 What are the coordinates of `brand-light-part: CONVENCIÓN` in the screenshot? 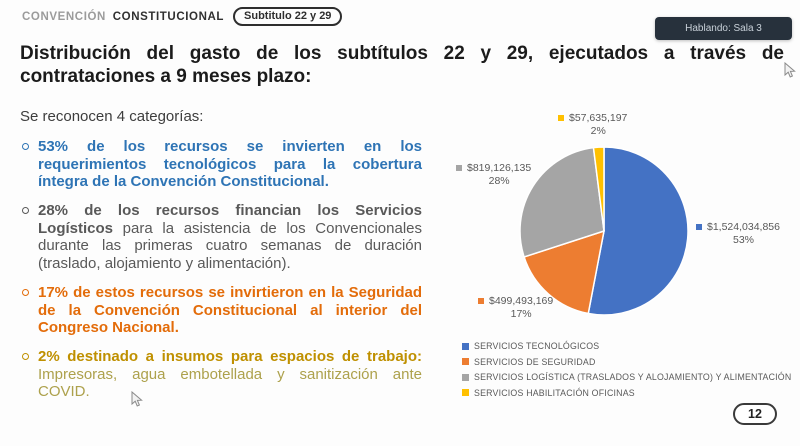 It's located at (64, 16).